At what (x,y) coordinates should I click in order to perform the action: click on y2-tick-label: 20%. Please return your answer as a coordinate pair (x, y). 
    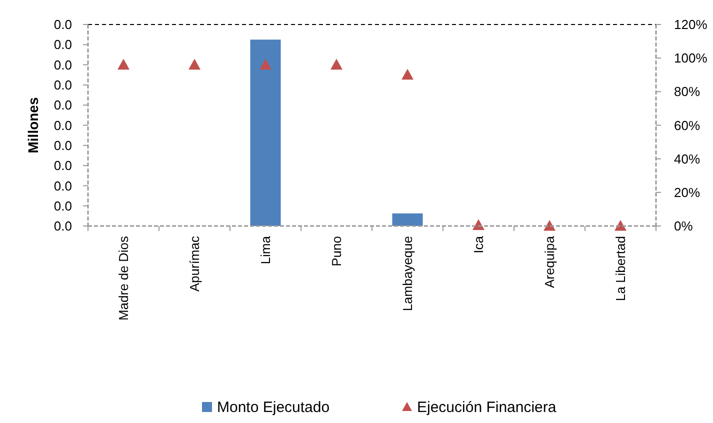
    Looking at the image, I should click on (687, 192).